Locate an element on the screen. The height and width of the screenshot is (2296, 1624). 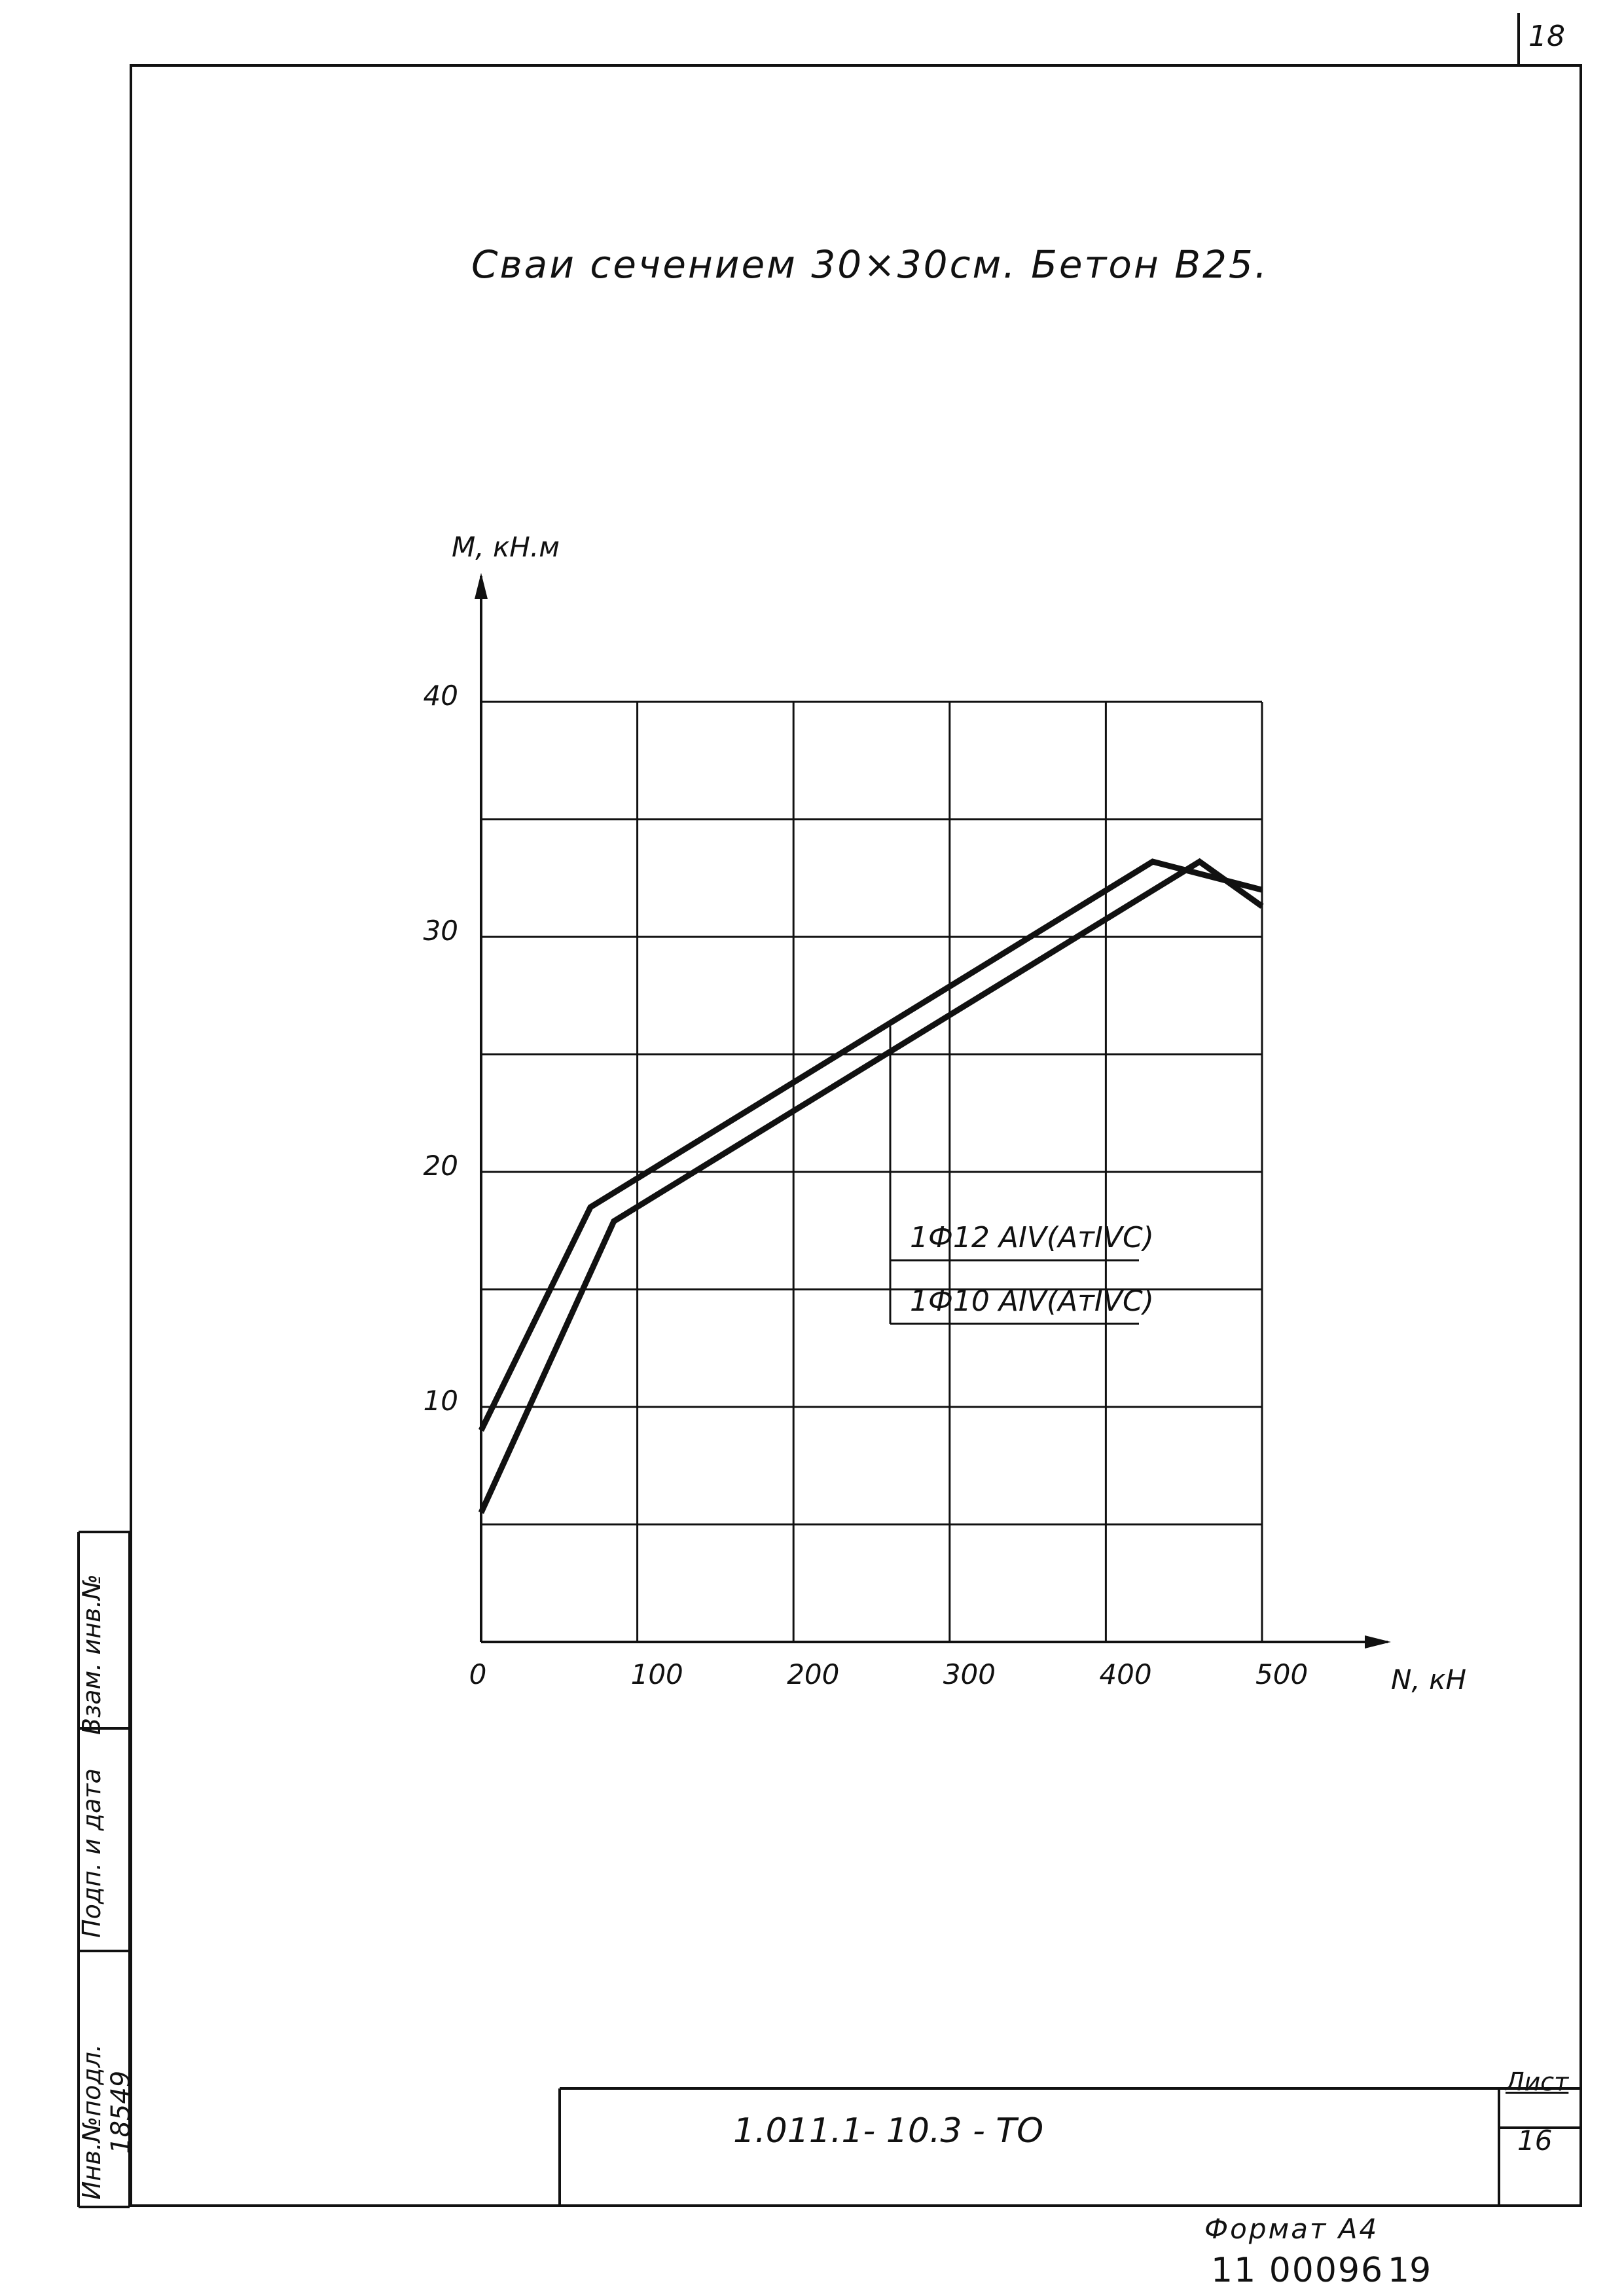
y-tick-label: 30 is located at coordinates (441, 931).